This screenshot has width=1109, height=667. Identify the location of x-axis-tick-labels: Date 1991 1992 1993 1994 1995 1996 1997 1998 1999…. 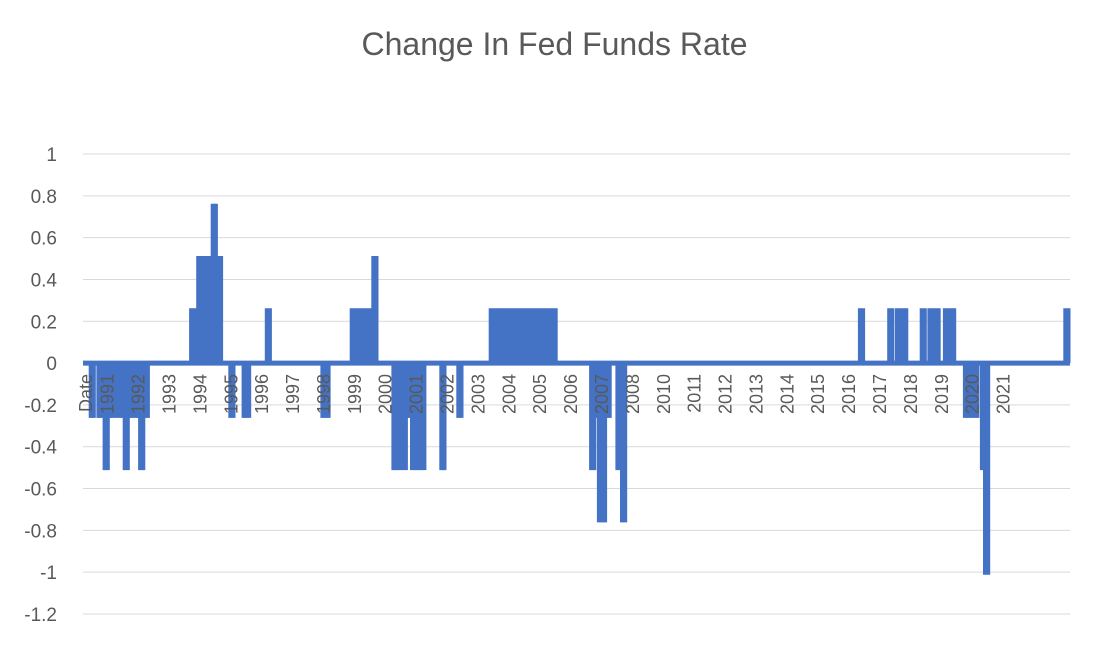
(544, 394).